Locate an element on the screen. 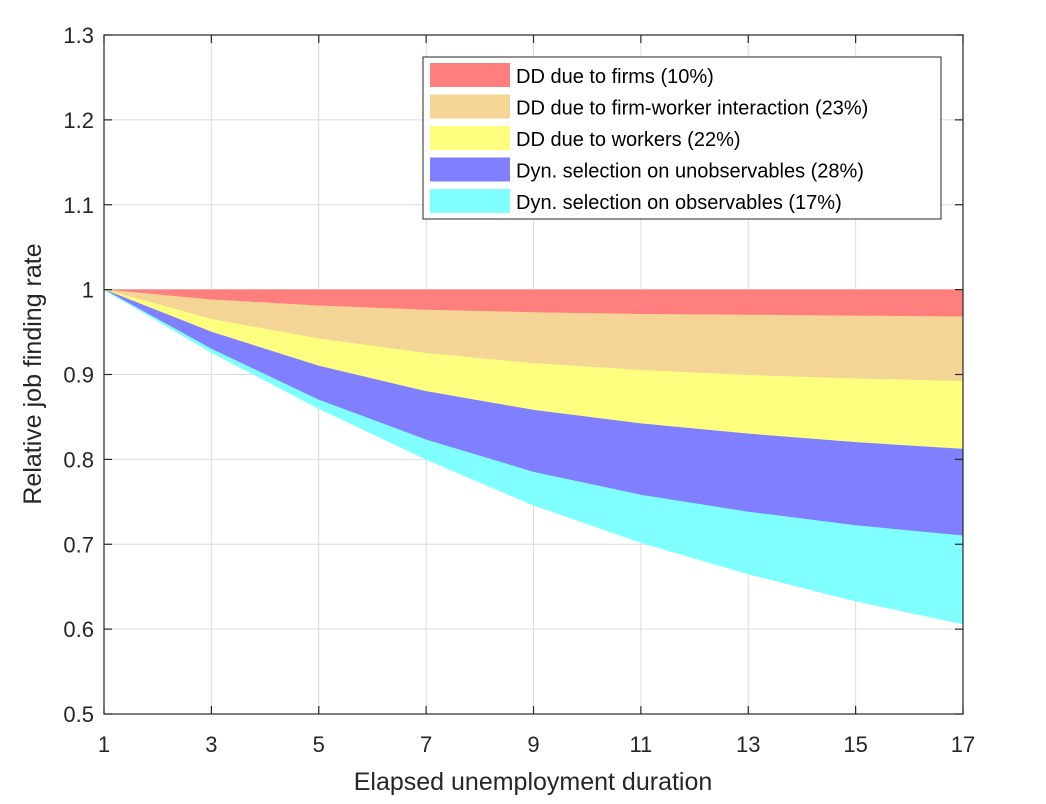 The width and height of the screenshot is (1046, 804). legend-label-dd-due-to-firm-worker-interaction-23: DD due to firm-worker interaction (23%) is located at coordinates (692, 109).